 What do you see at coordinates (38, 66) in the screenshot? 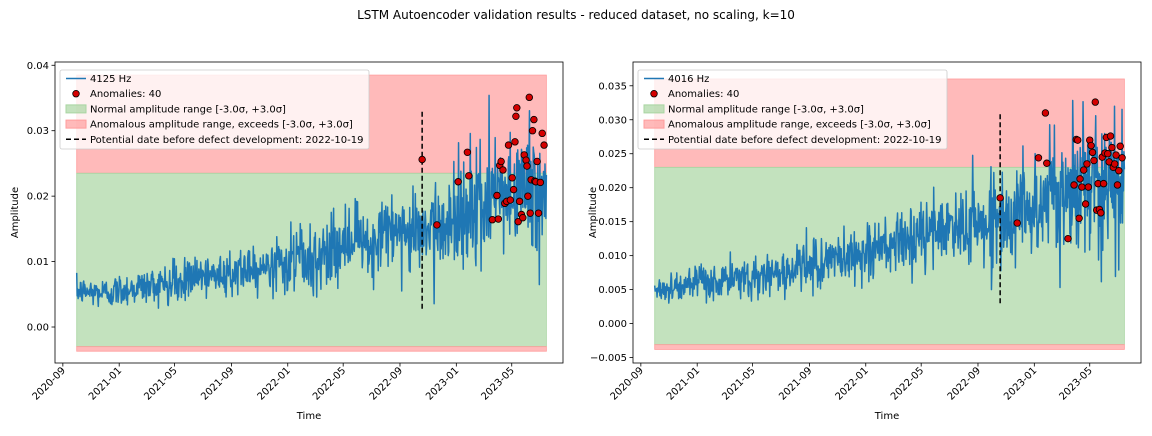
I see `y-tick-label: 0.04` at bounding box center [38, 66].